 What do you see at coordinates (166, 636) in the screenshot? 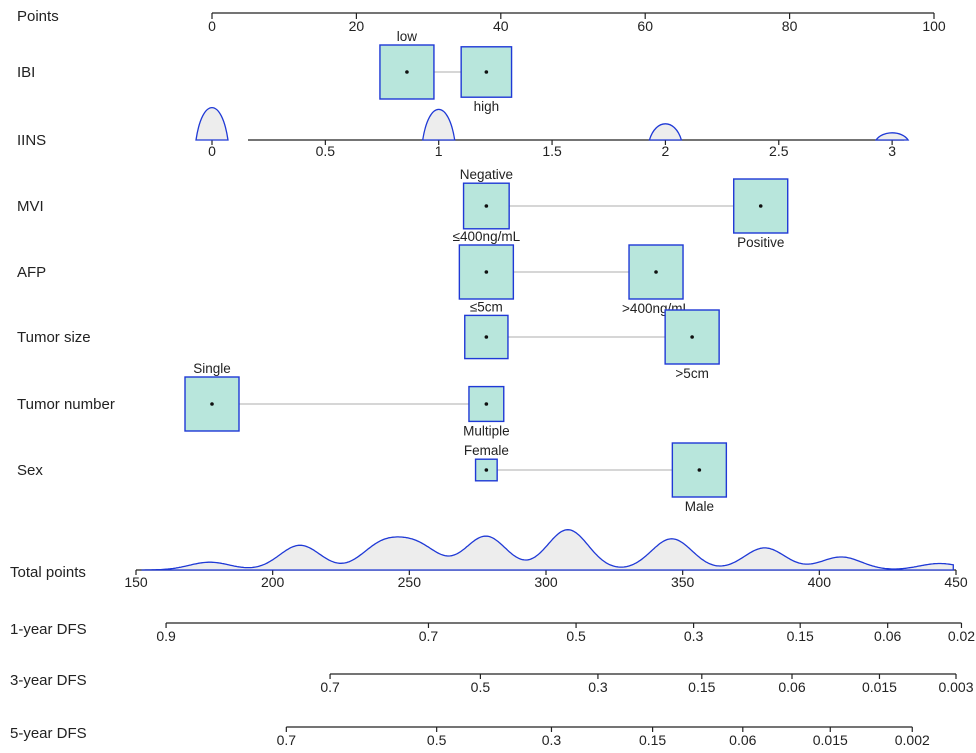
I see `dfs-axis-tick-label: 0.9` at bounding box center [166, 636].